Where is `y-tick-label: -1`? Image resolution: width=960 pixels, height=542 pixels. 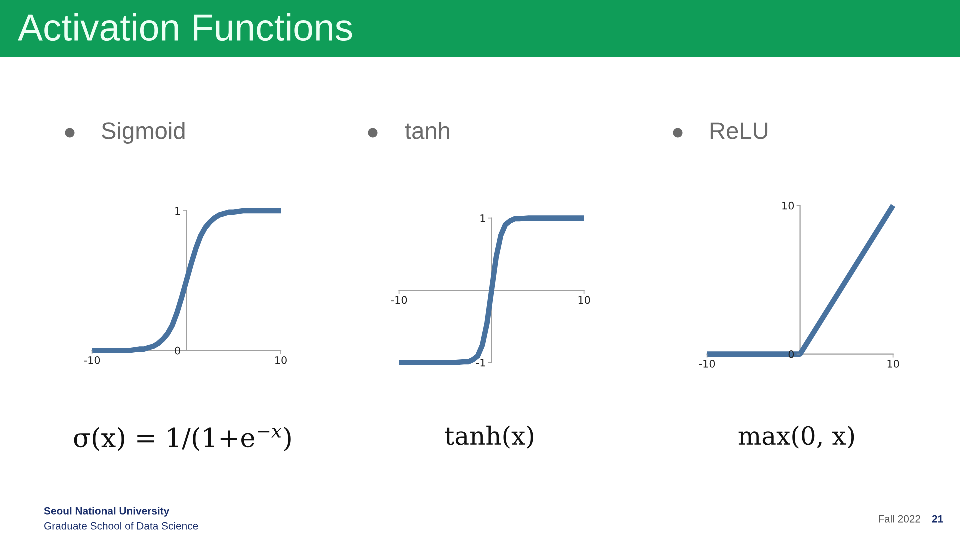 y-tick-label: -1 is located at coordinates (481, 363).